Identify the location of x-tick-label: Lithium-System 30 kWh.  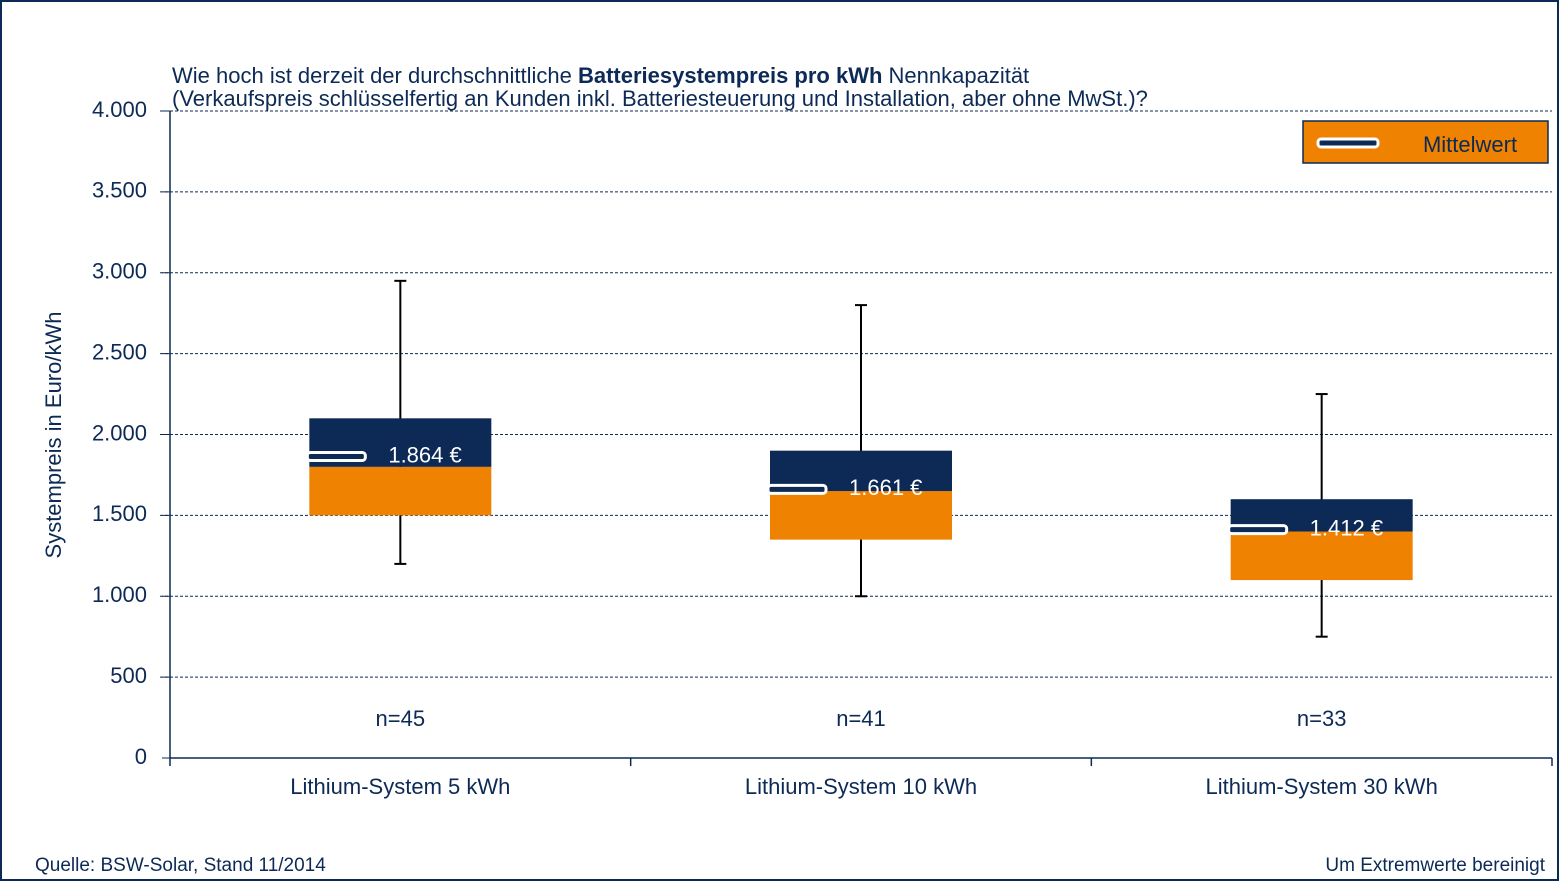
(1322, 786).